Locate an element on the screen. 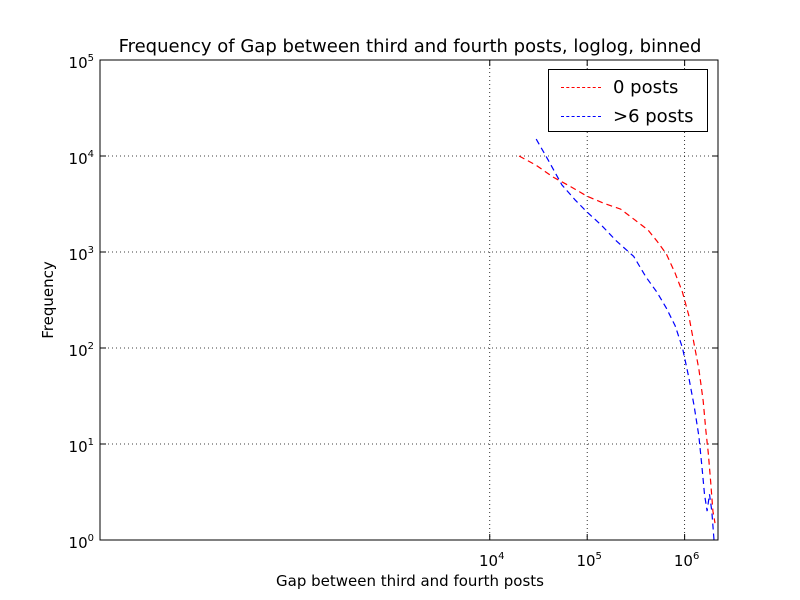  y-tick-label: 10⁴ is located at coordinates (81, 158).